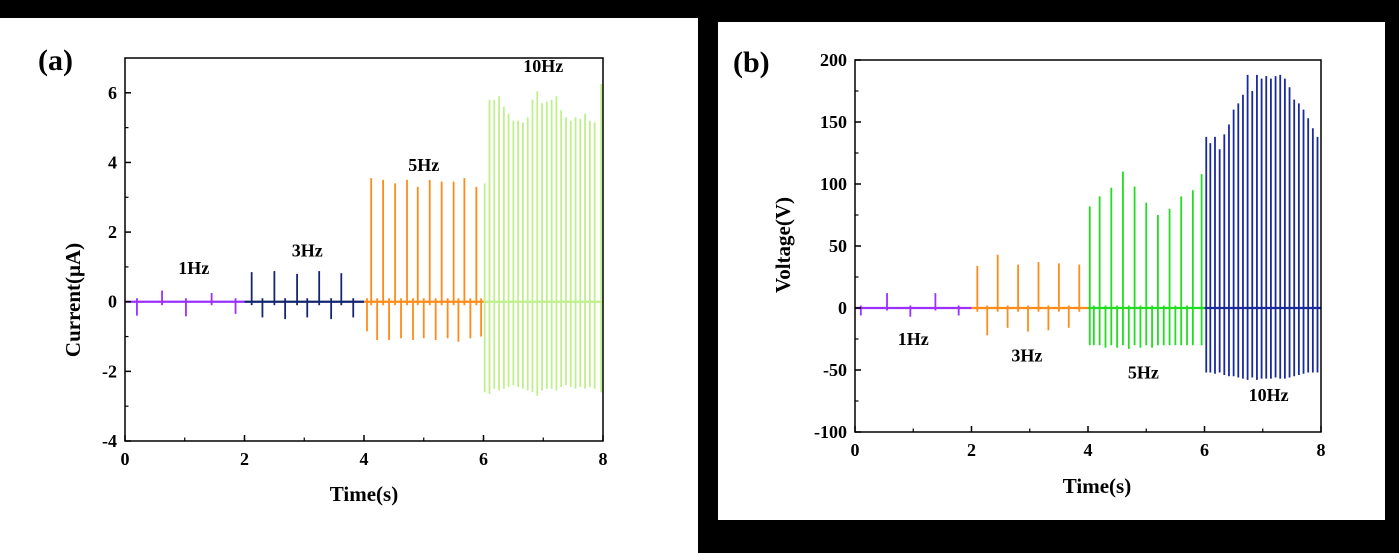 The height and width of the screenshot is (553, 1399). What do you see at coordinates (1392, 276) in the screenshot?
I see `frame-right` at bounding box center [1392, 276].